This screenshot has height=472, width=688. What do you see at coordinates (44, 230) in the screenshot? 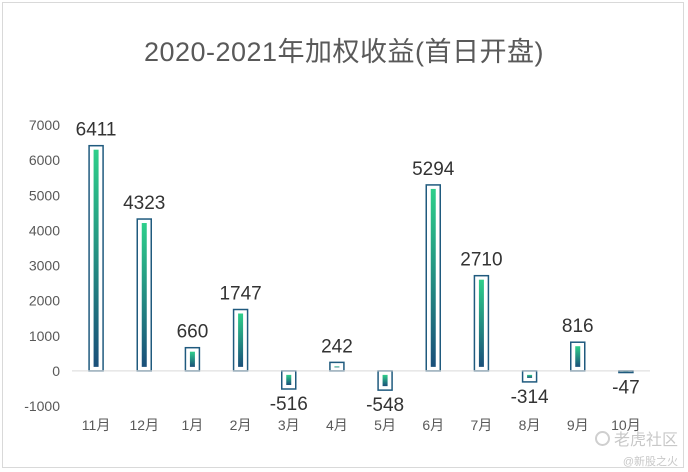
I see `y-tick-label: 4000` at bounding box center [44, 230].